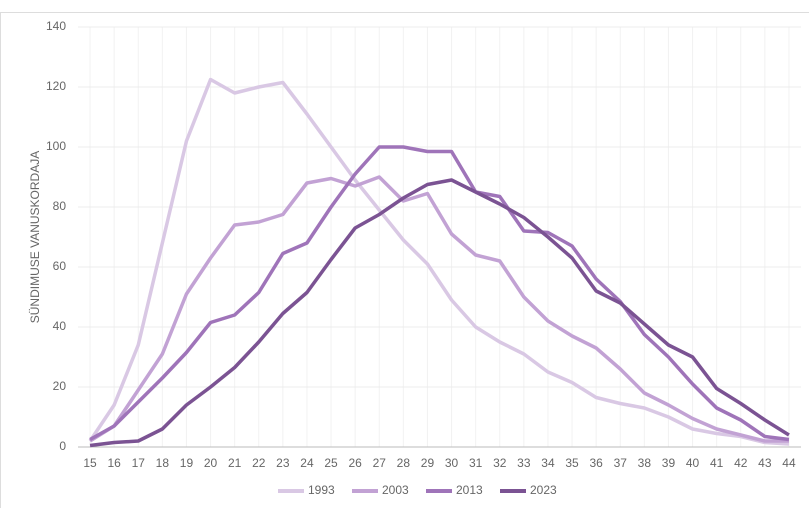 Image resolution: width=809 pixels, height=508 pixels. What do you see at coordinates (60, 266) in the screenshot?
I see `y-tick-label: 60` at bounding box center [60, 266].